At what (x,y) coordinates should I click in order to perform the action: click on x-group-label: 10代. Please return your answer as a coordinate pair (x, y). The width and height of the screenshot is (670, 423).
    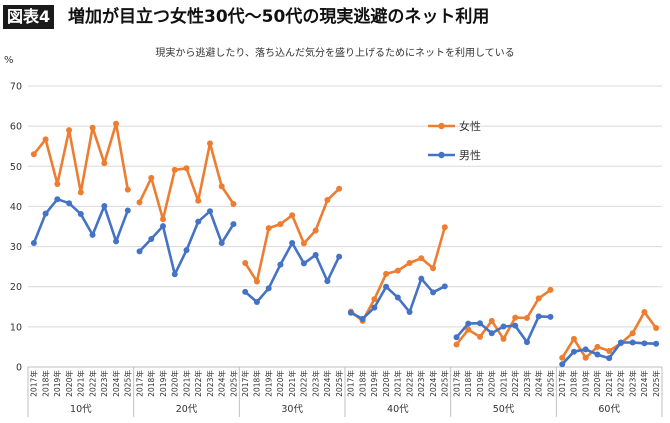
    Looking at the image, I should click on (81, 409).